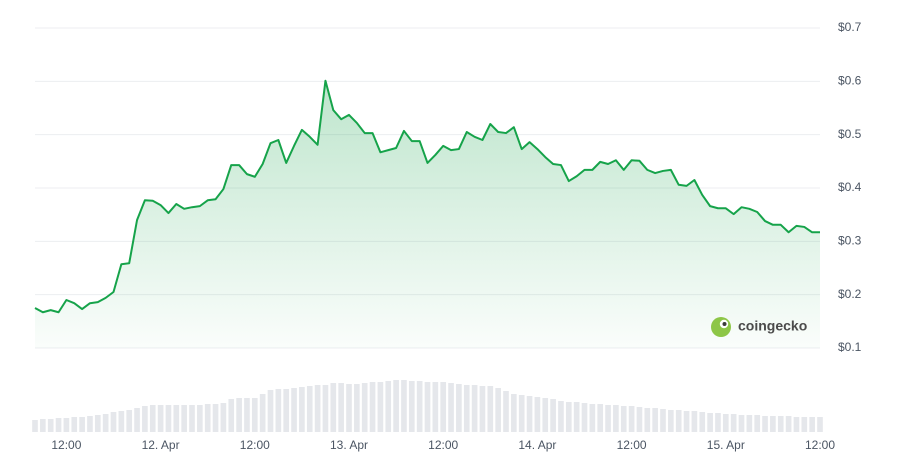 The width and height of the screenshot is (900, 460). What do you see at coordinates (850, 134) in the screenshot?
I see `y-tick-label: $0.5` at bounding box center [850, 134].